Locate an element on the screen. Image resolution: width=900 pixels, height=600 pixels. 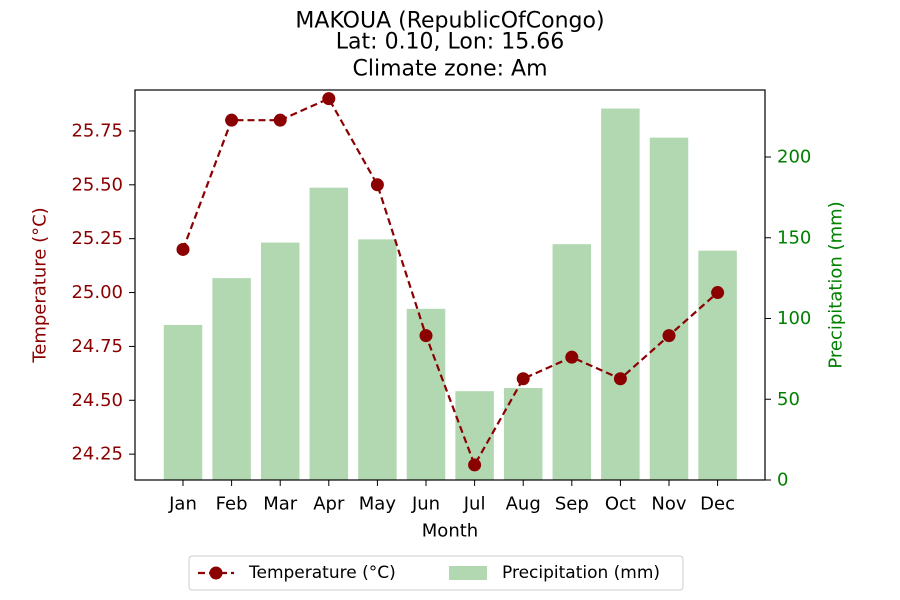
legend-temperature-marker is located at coordinates (216, 573).